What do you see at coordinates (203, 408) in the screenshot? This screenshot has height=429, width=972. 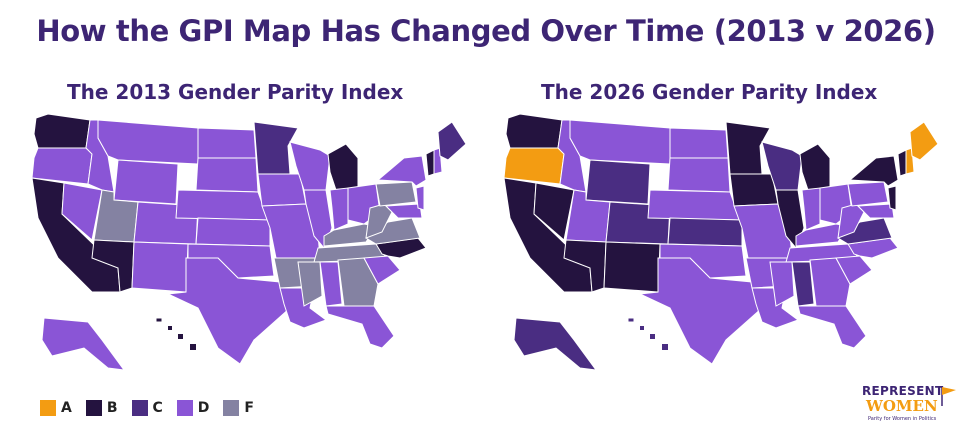 I see `legend-label: D` at bounding box center [203, 408].